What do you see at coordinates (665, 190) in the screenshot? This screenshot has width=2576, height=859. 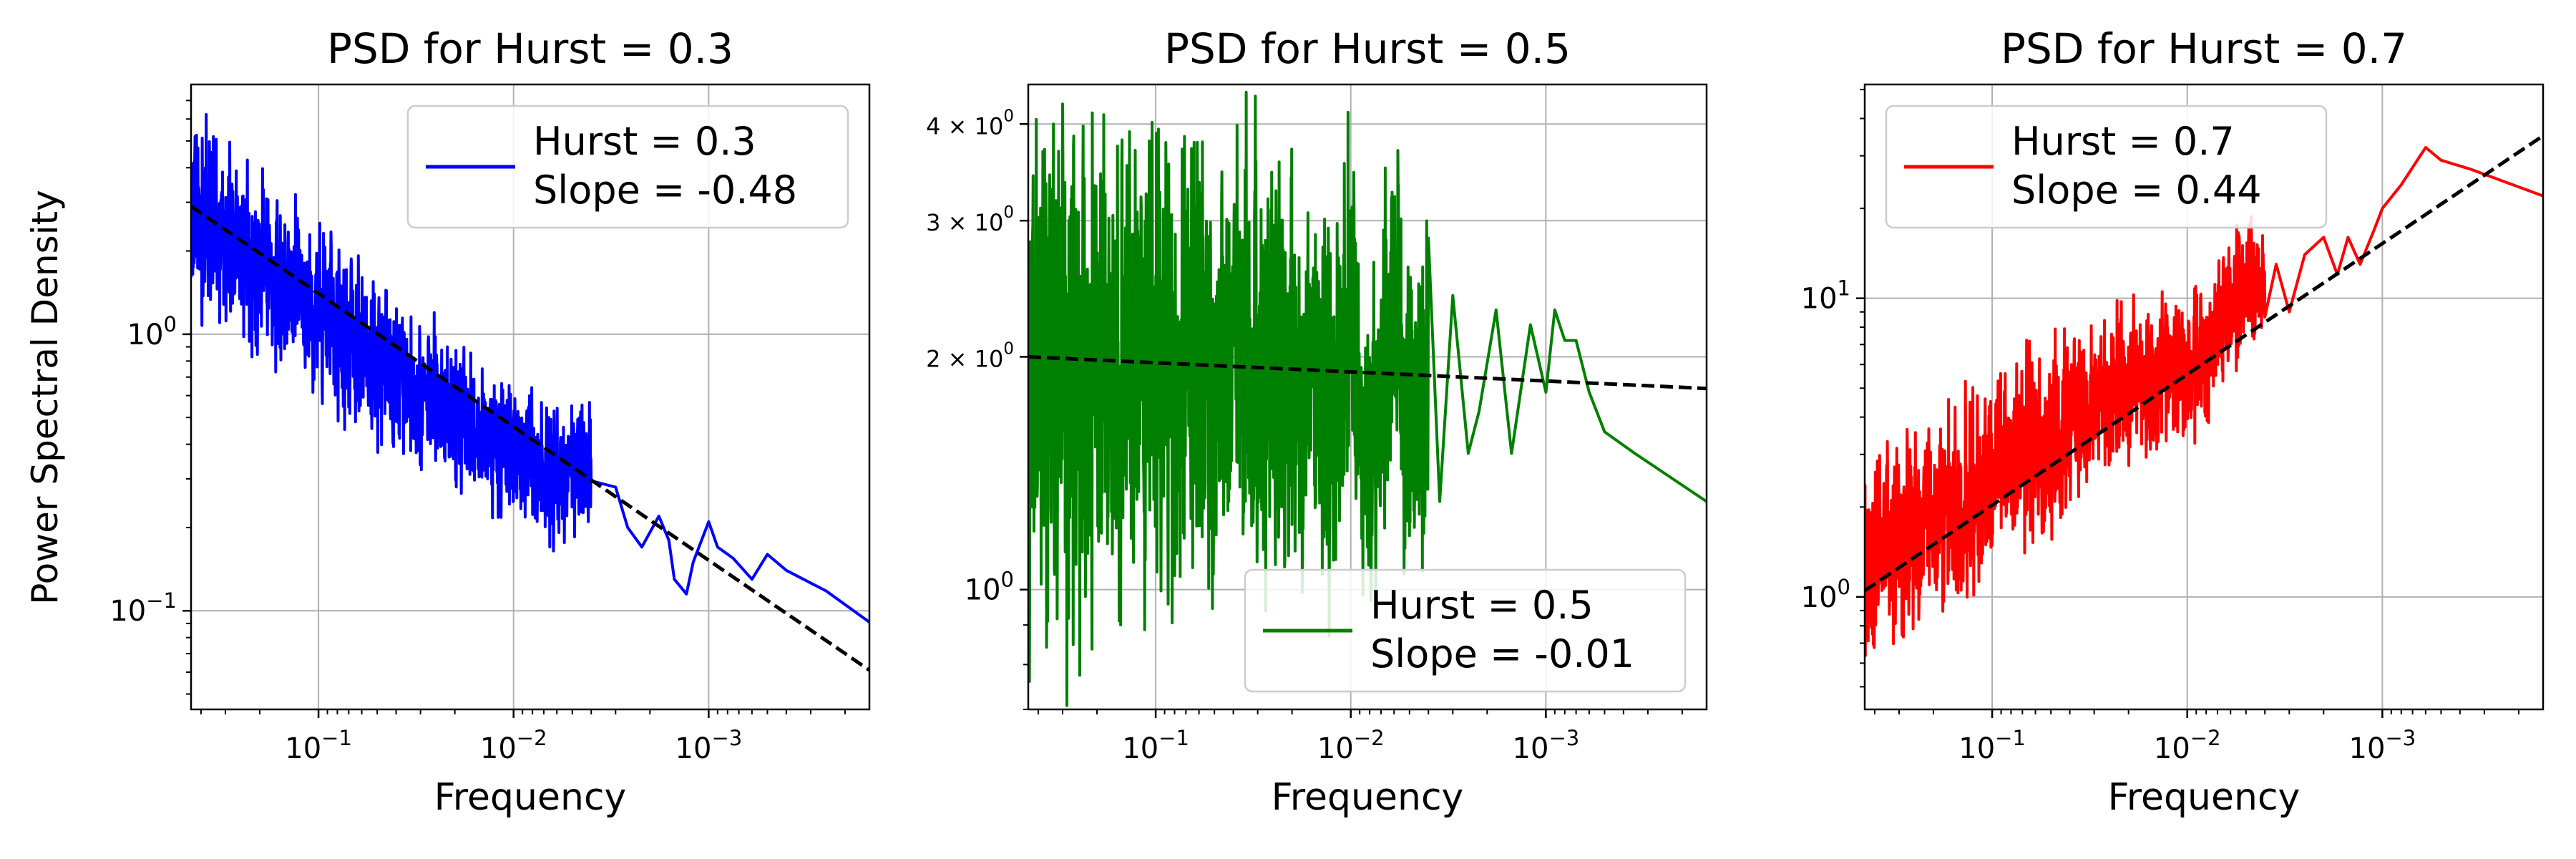 I see `legend-entry-slope: Slope = -0.48` at bounding box center [665, 190].